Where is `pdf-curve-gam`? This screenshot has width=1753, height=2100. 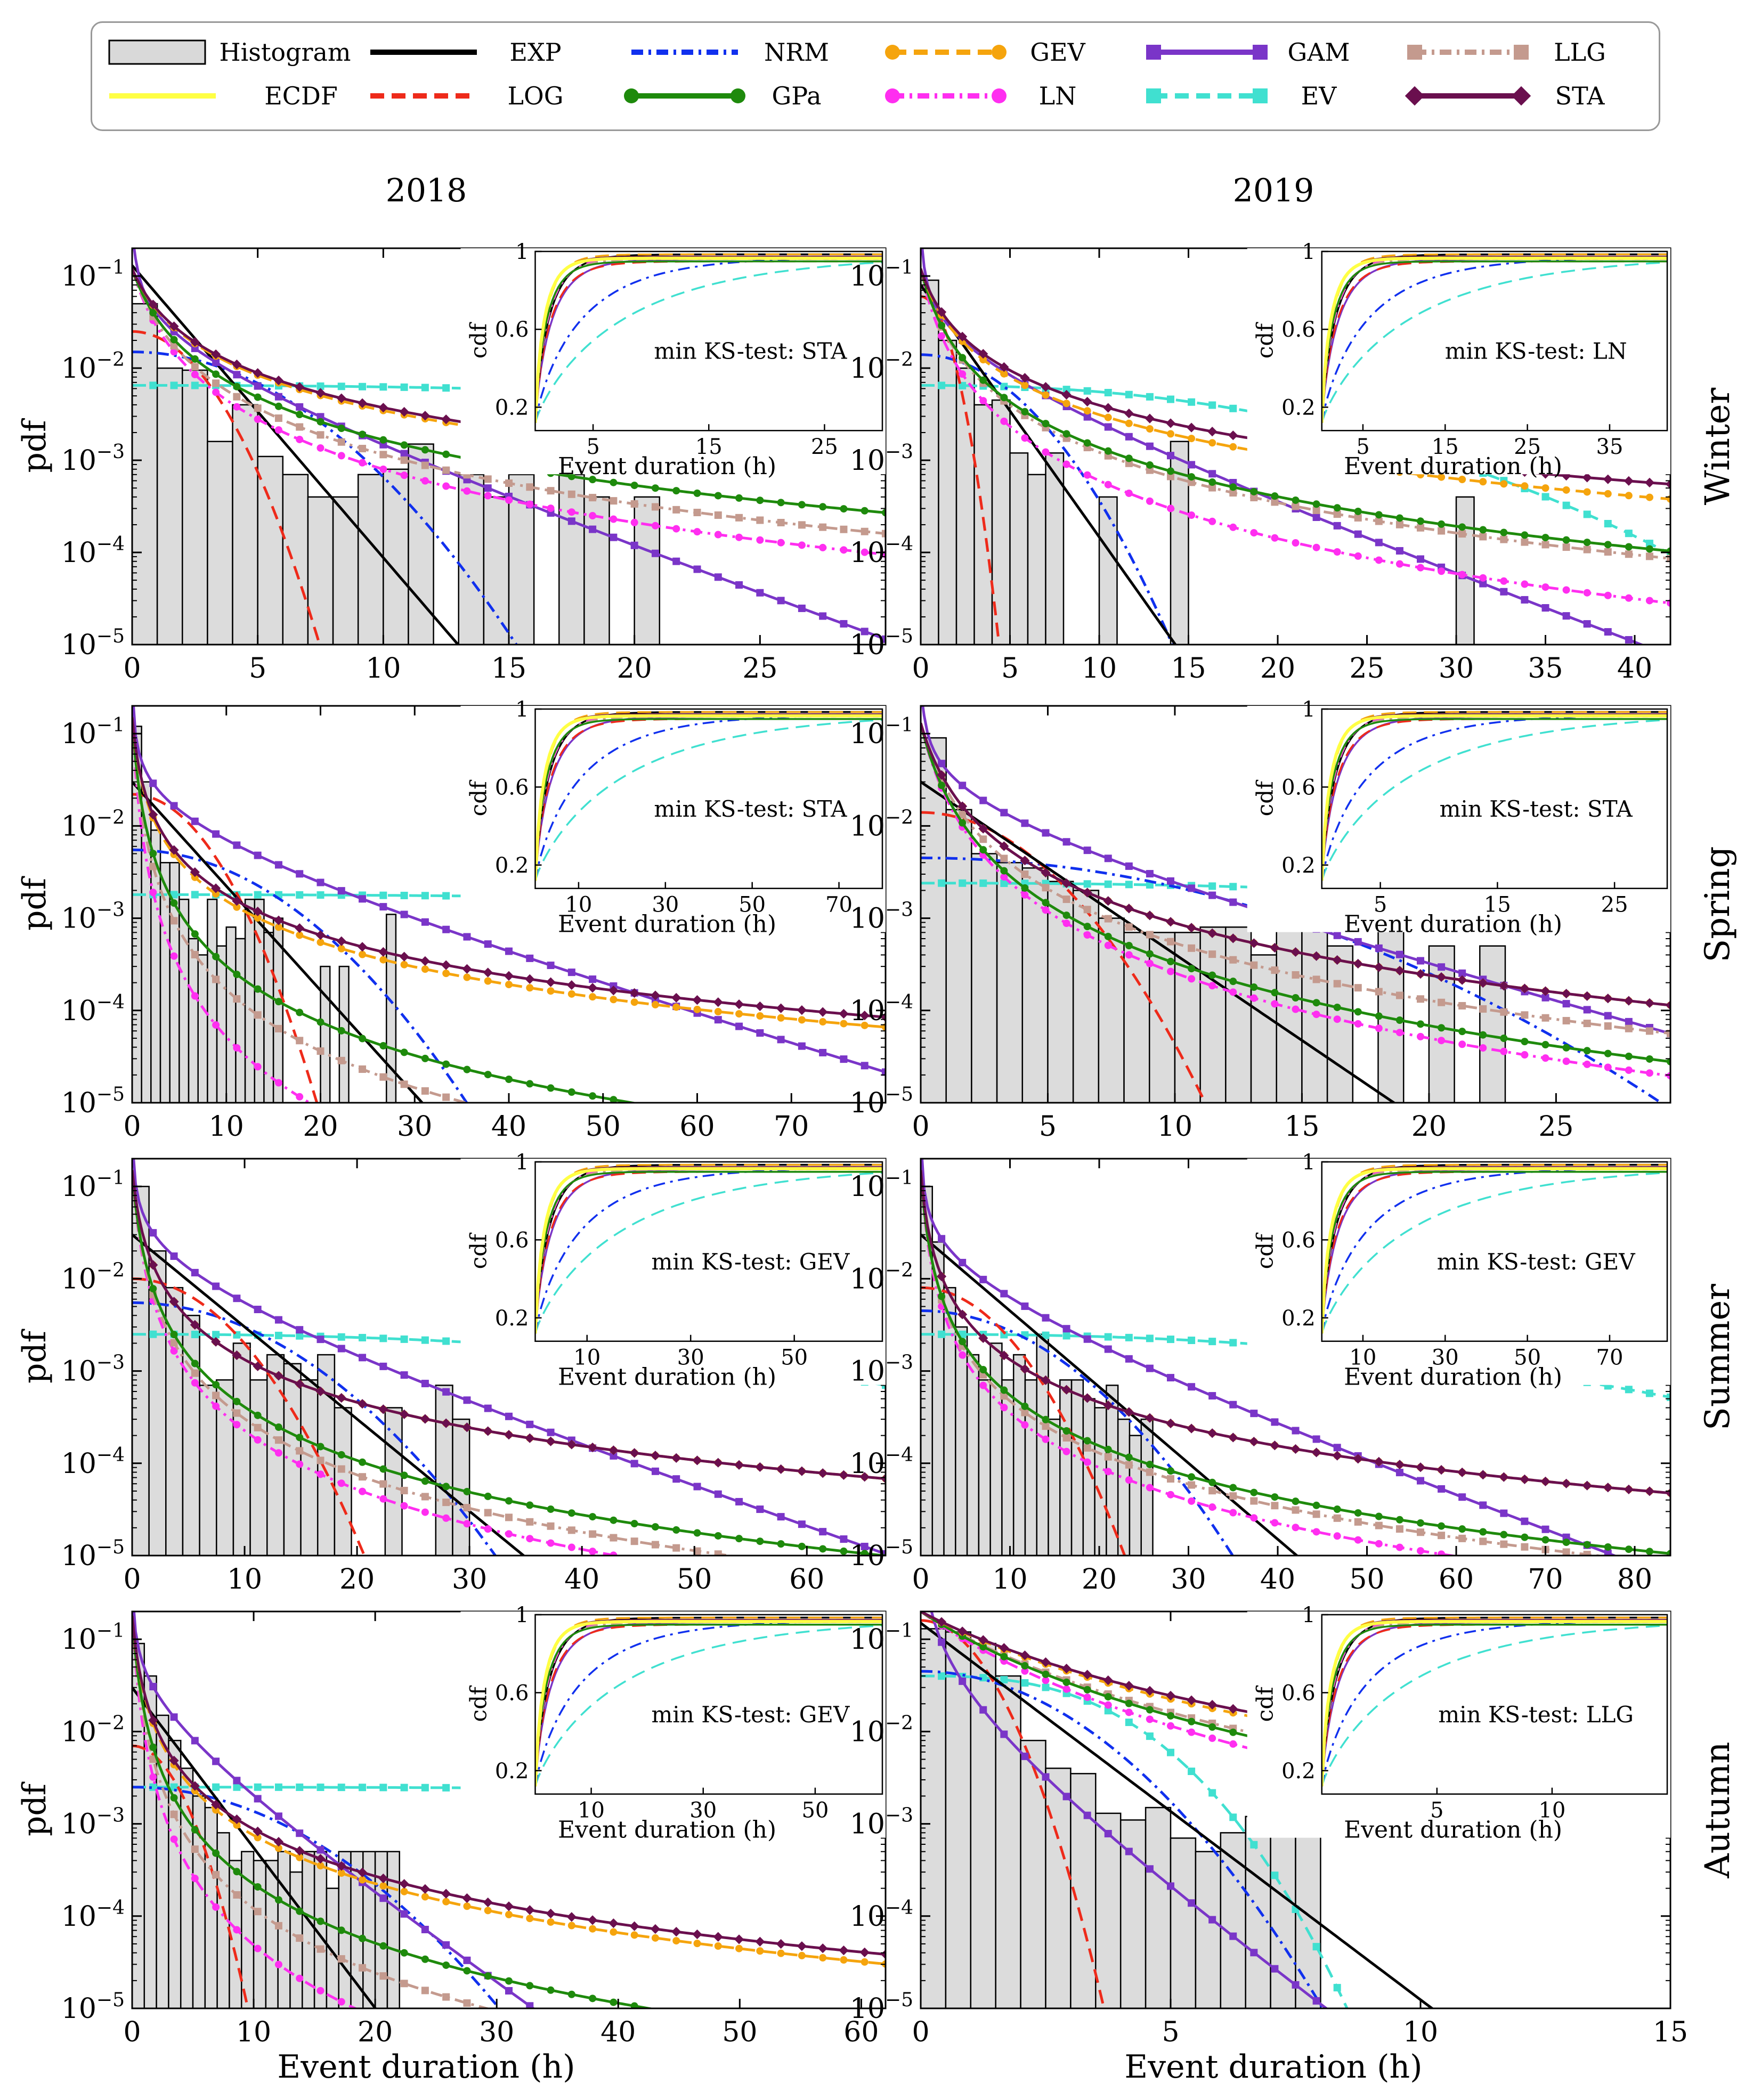
pdf-curve-gam is located at coordinates (1130, 1809).